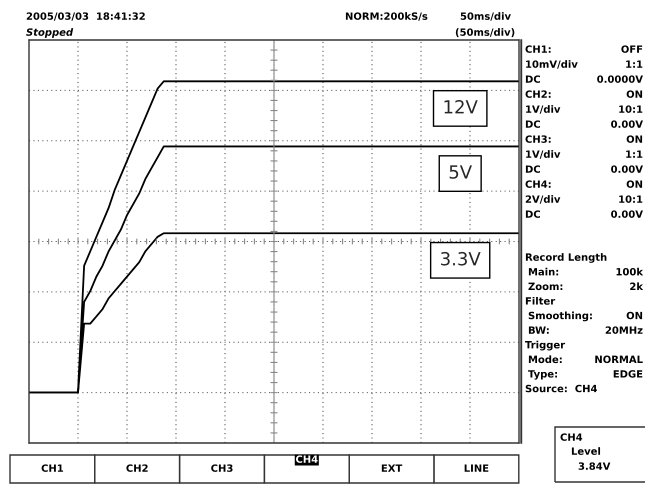  What do you see at coordinates (620, 79) in the screenshot?
I see `text: 0.0000V` at bounding box center [620, 79].